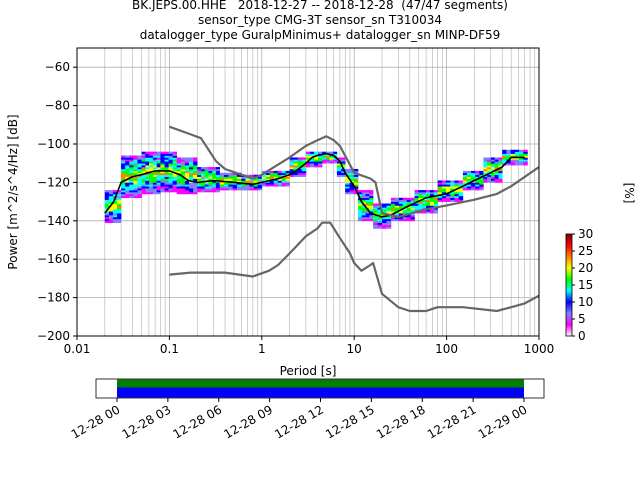 This screenshot has height=480, width=640. Describe the element at coordinates (629, 193) in the screenshot. I see `colorbar-label: [%]` at that location.